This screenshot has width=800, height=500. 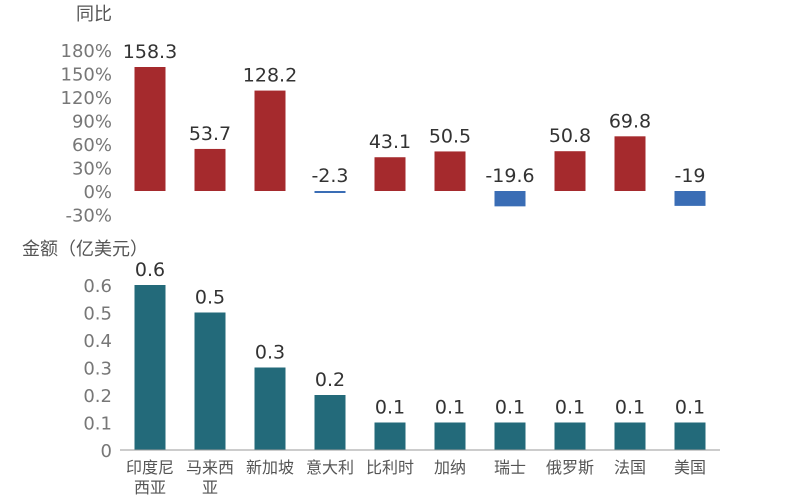 What do you see at coordinates (690, 408) in the screenshot?
I see `amount-data-label-cat-10: 0.1` at bounding box center [690, 408].